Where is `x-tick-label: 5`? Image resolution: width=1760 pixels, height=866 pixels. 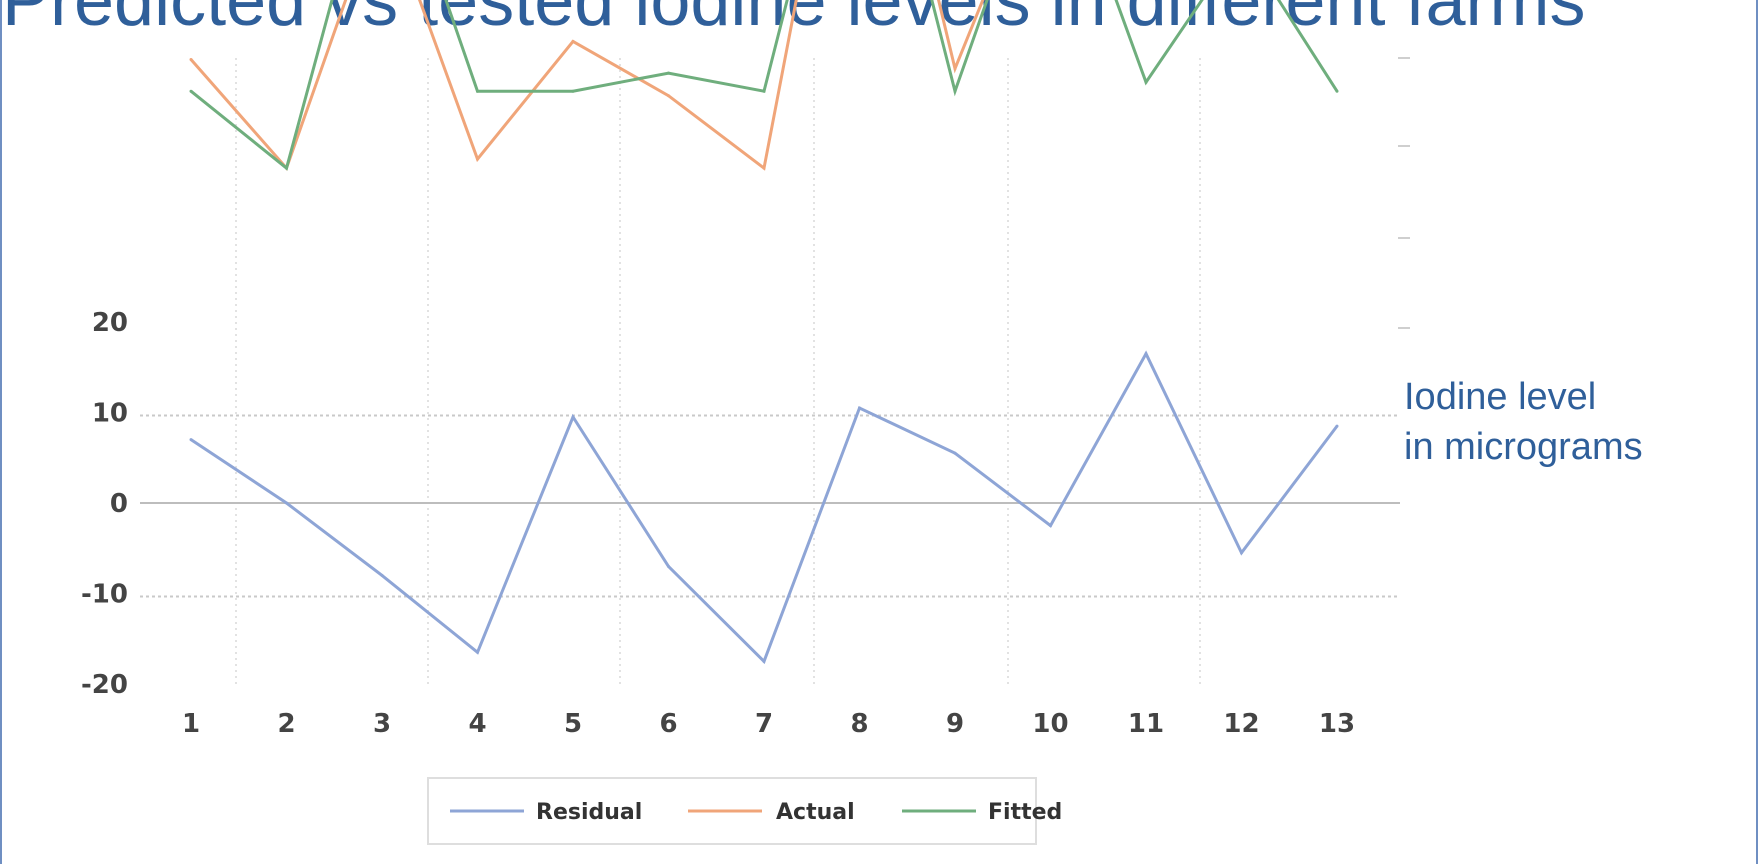 x-tick-label: 5 is located at coordinates (573, 724).